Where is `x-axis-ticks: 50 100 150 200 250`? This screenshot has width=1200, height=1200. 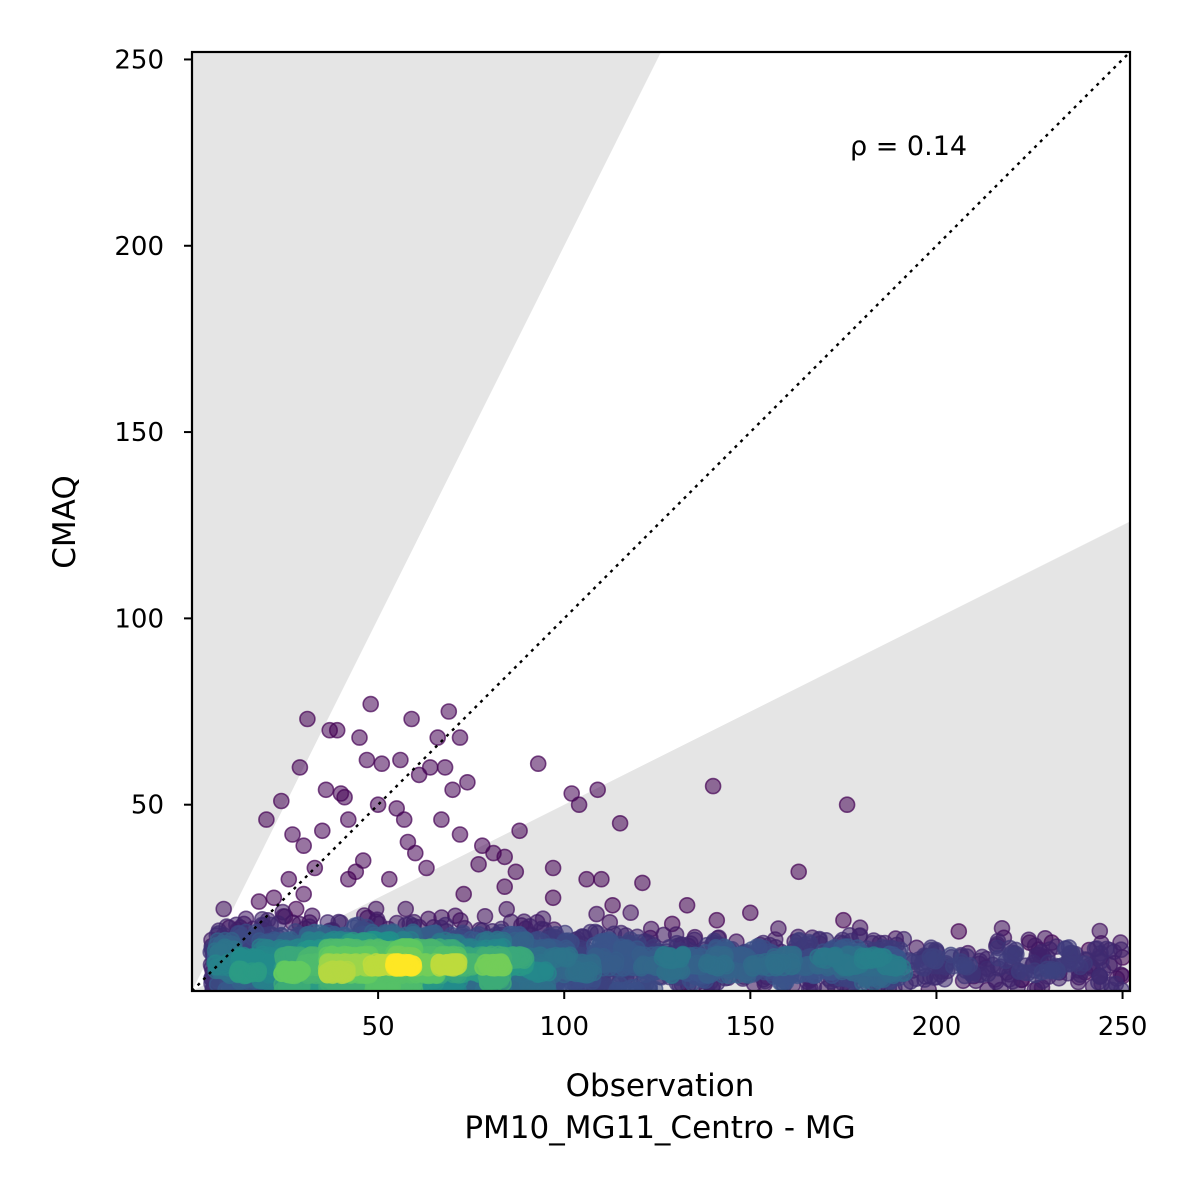
x-axis-ticks: 50 100 150 200 250 is located at coordinates (755, 1016).